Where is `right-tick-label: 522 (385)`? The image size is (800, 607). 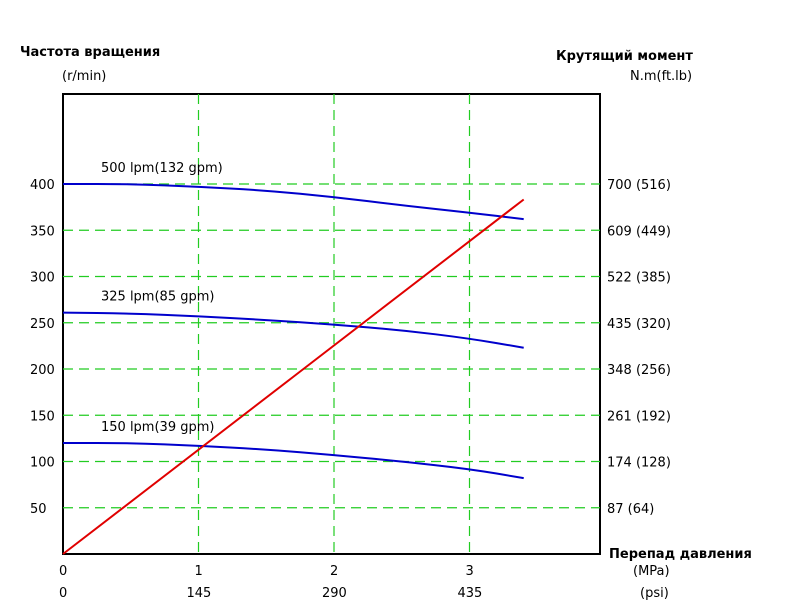
right-tick-label: 522 (385) is located at coordinates (639, 278).